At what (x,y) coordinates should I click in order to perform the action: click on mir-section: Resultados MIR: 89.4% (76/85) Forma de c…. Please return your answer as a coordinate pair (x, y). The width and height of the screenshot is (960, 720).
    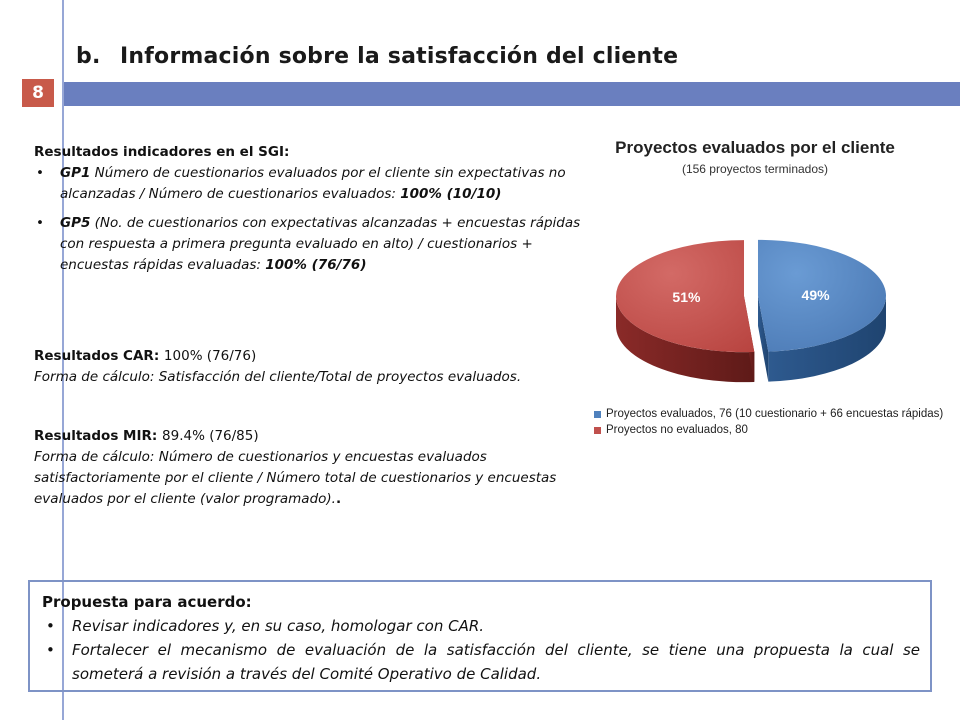
    Looking at the image, I should click on (314, 468).